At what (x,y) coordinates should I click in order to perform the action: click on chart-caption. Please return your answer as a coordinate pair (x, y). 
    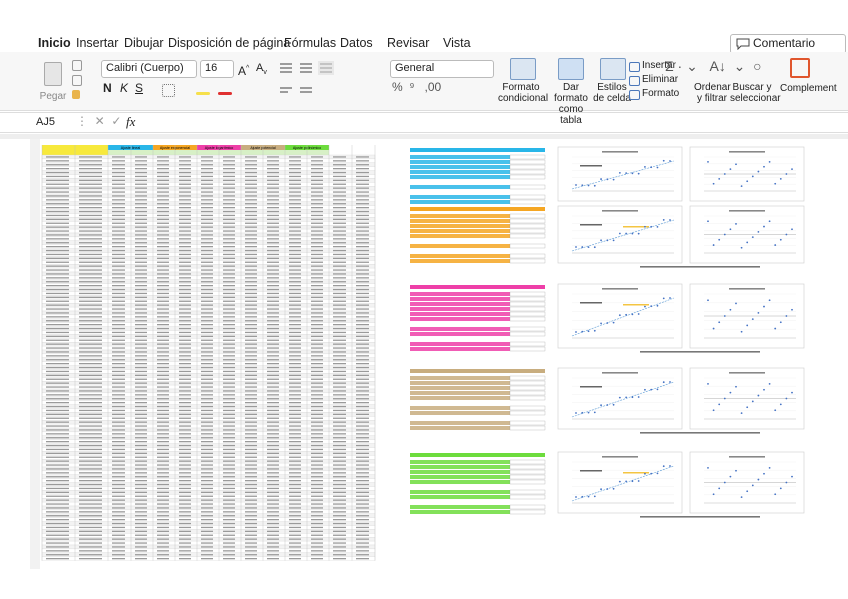
    Looking at the image, I should click on (700, 433).